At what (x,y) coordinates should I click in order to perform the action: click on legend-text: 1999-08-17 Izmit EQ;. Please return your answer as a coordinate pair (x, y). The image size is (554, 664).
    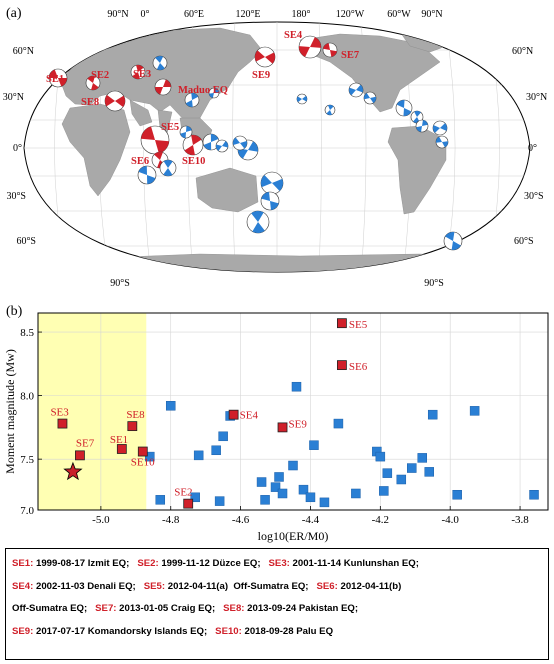
    Looking at the image, I should click on (85, 563).